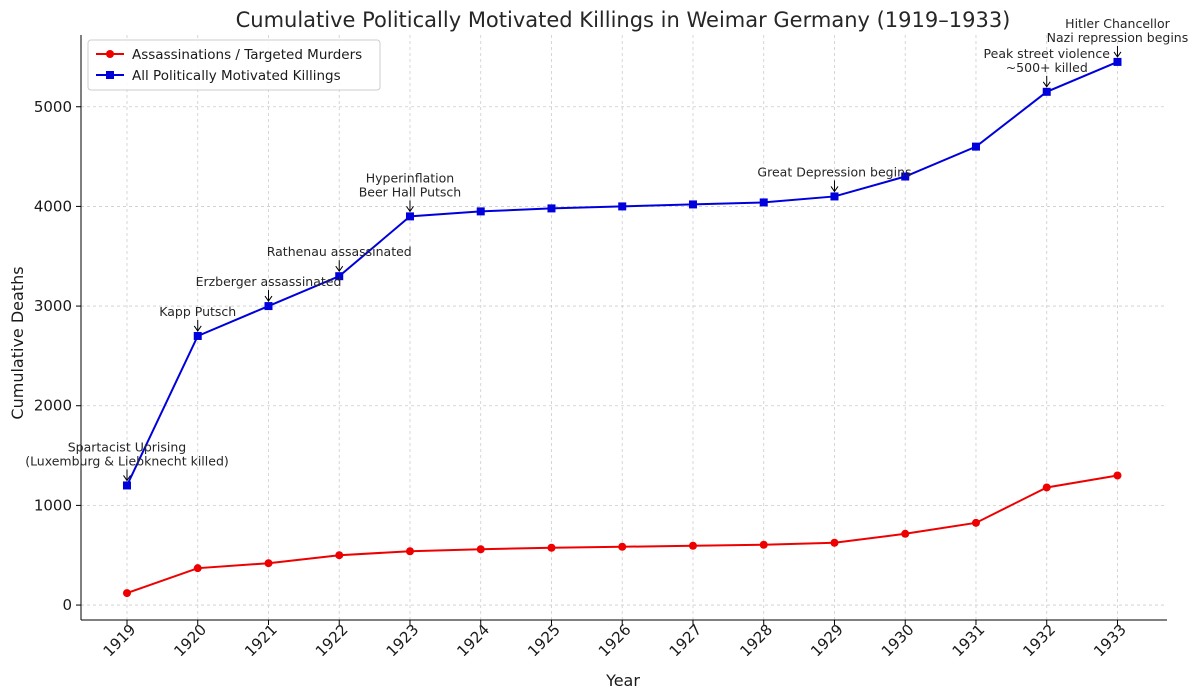  Describe the element at coordinates (1047, 67) in the screenshot. I see `annotation-text: ~500+ killed` at that location.